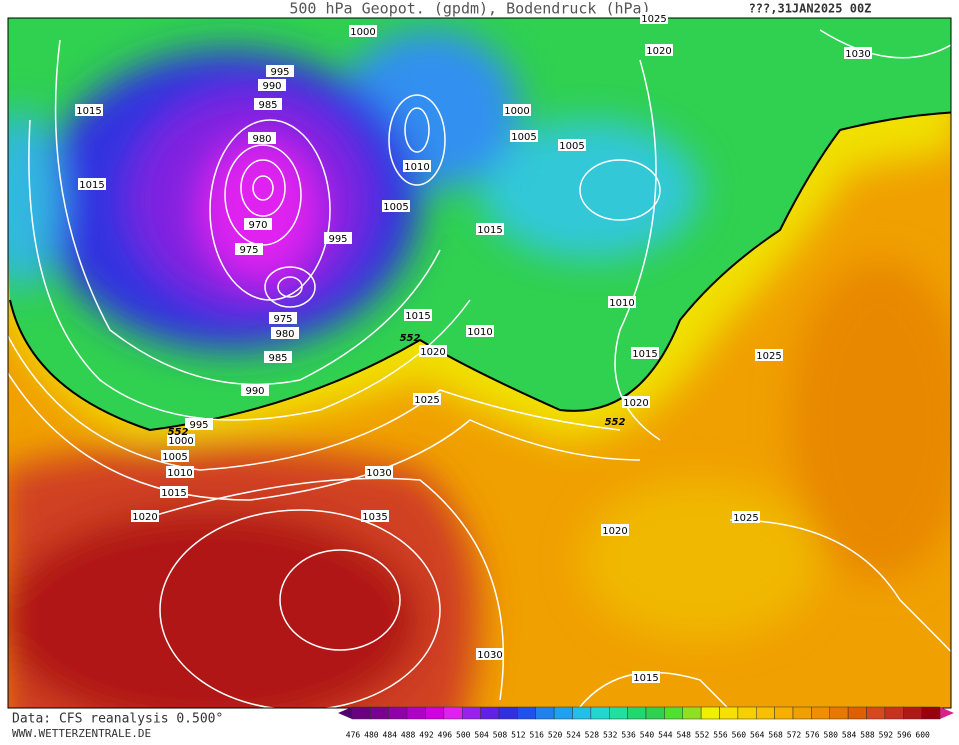  I want to click on scale-arrow-right, so click(947, 713).